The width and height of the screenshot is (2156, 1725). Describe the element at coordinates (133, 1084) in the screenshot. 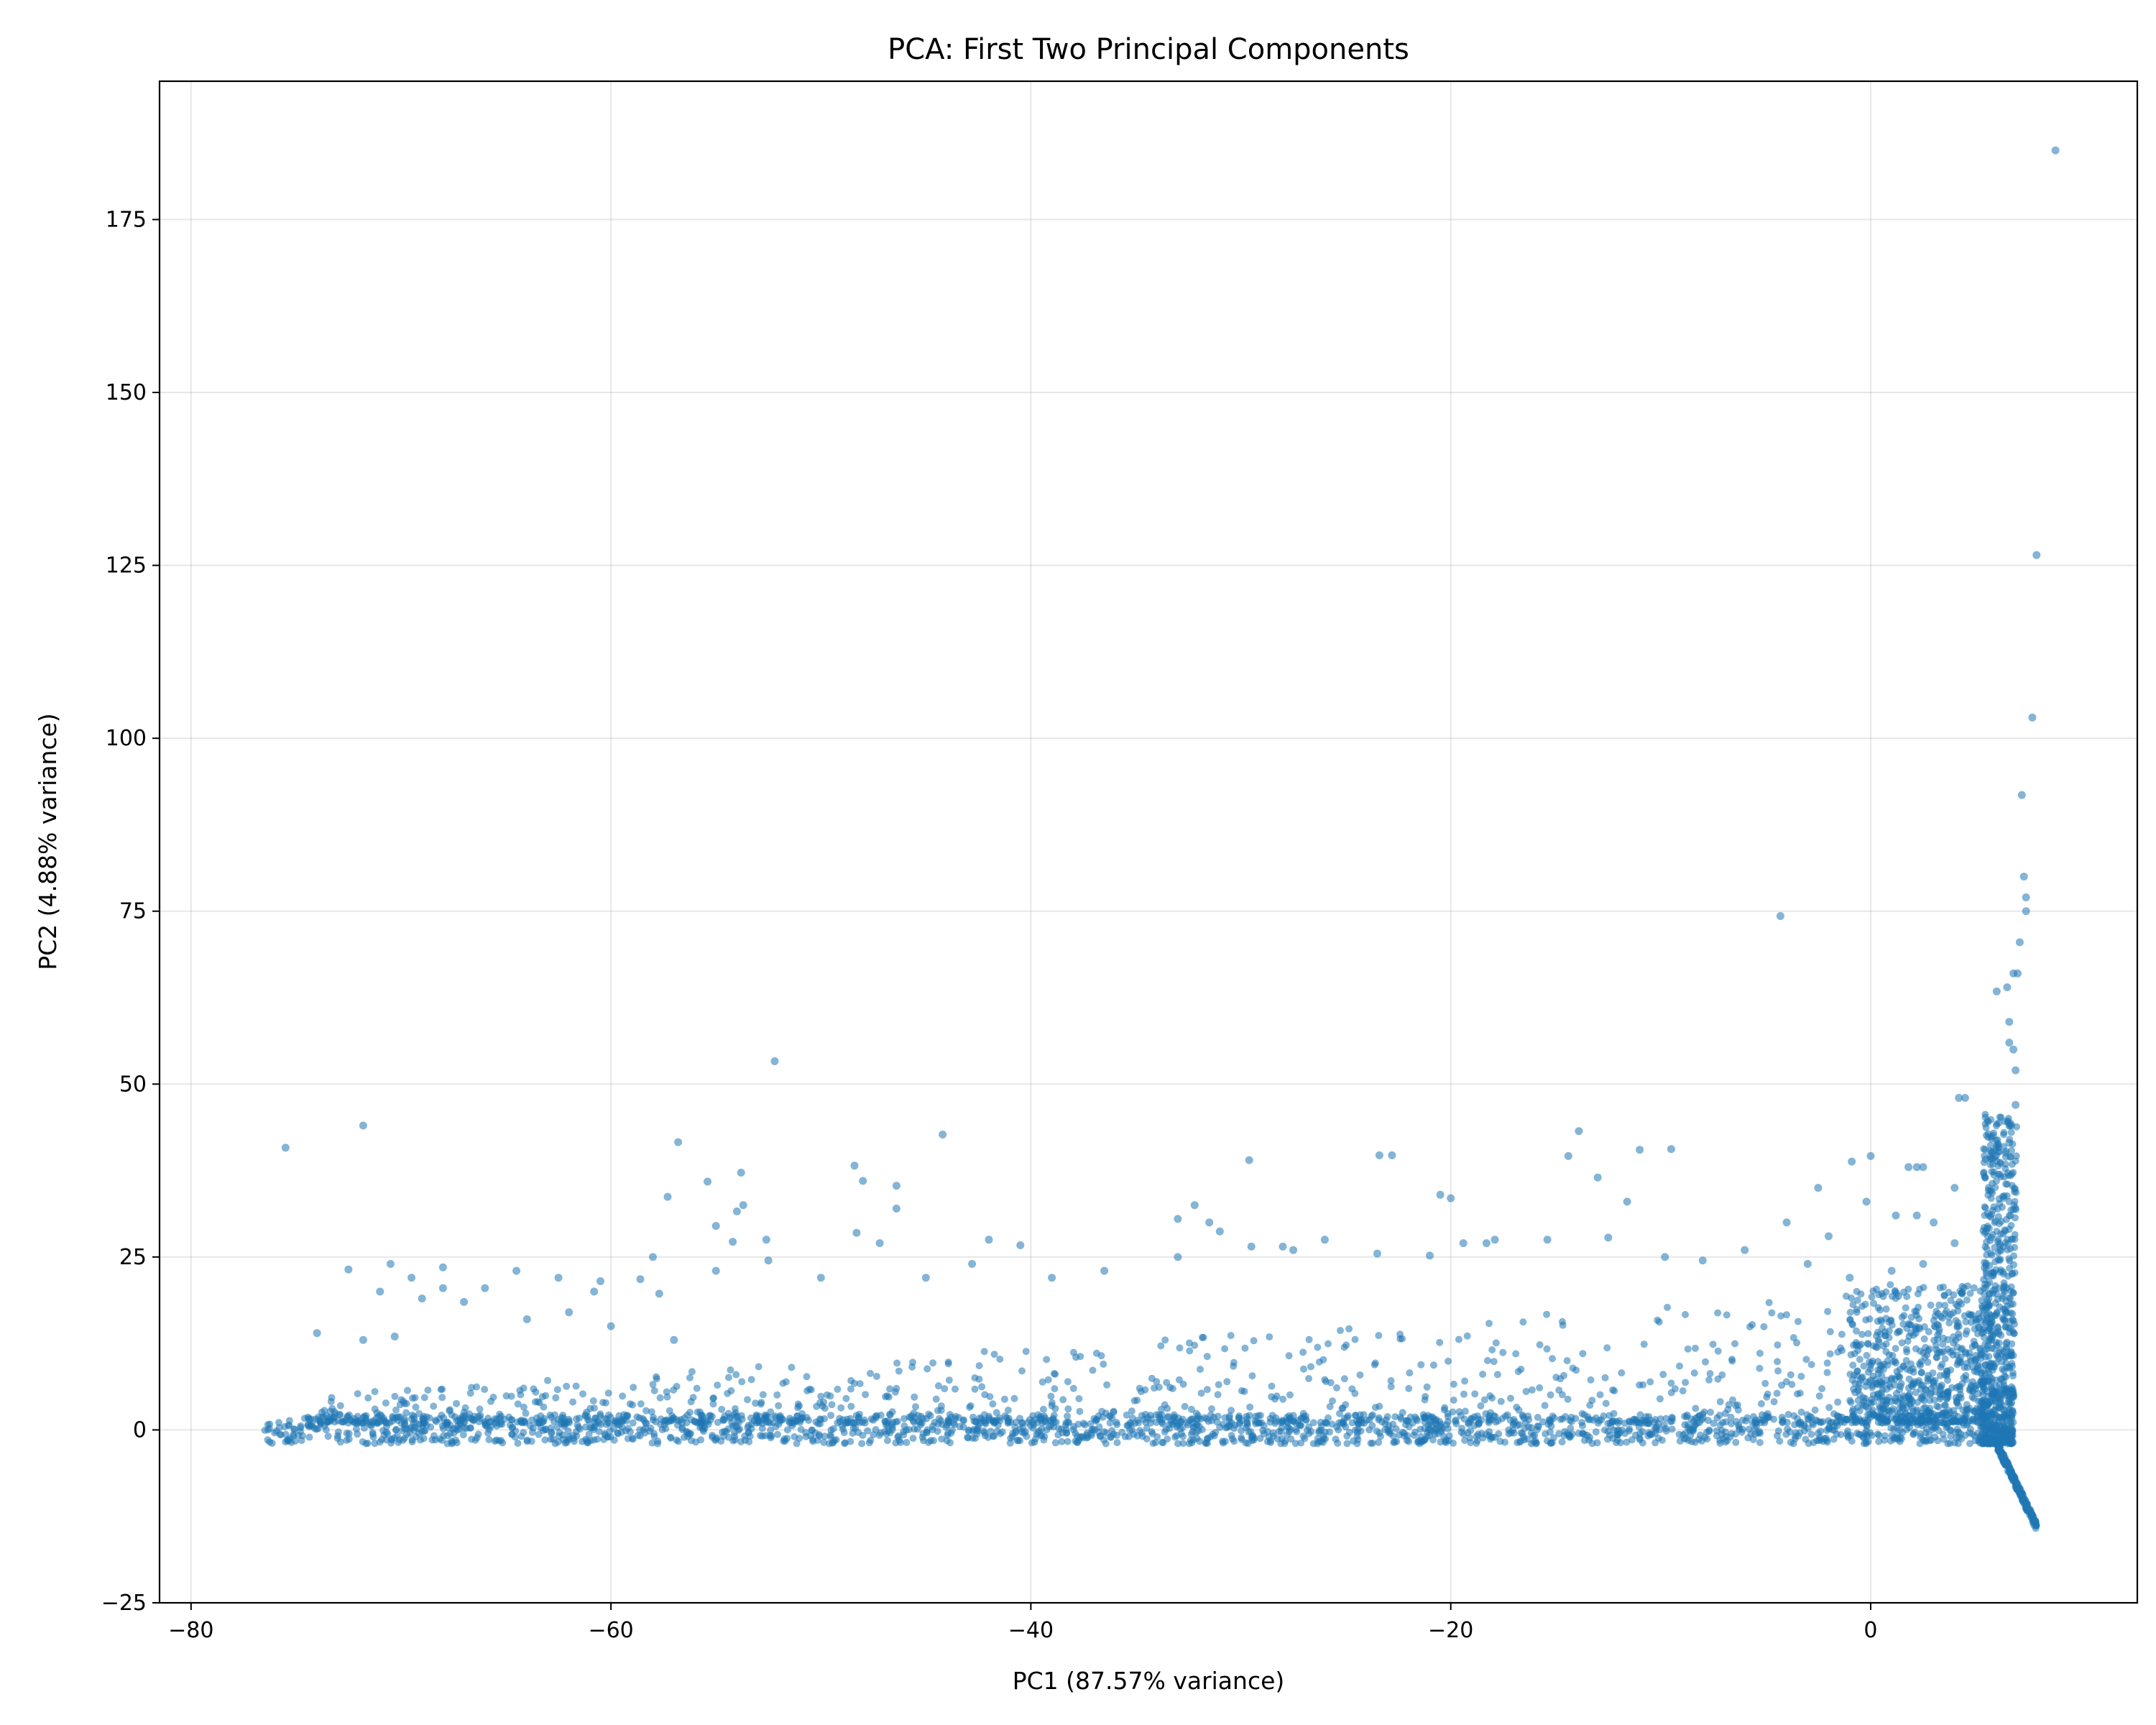

I see `y-tick-label: 50` at that location.